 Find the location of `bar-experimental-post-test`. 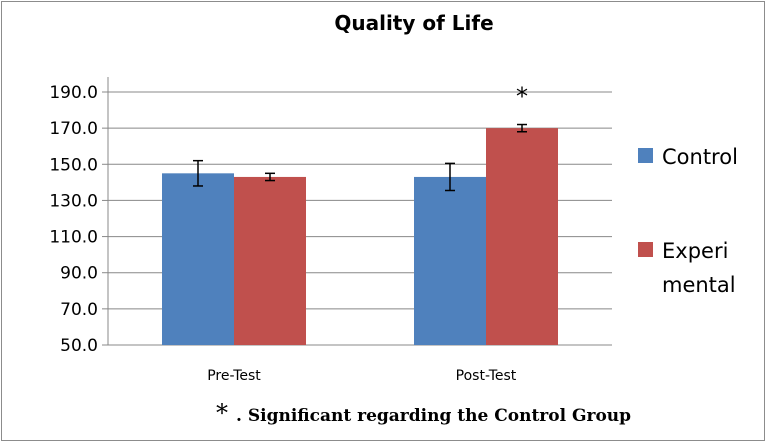

bar-experimental-post-test is located at coordinates (522, 236).